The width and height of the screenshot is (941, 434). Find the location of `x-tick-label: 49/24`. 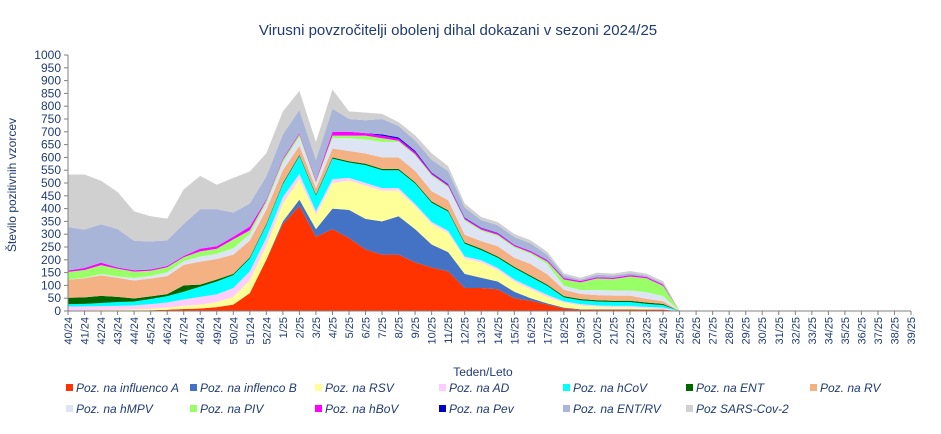

x-tick-label: 49/24 is located at coordinates (218, 331).